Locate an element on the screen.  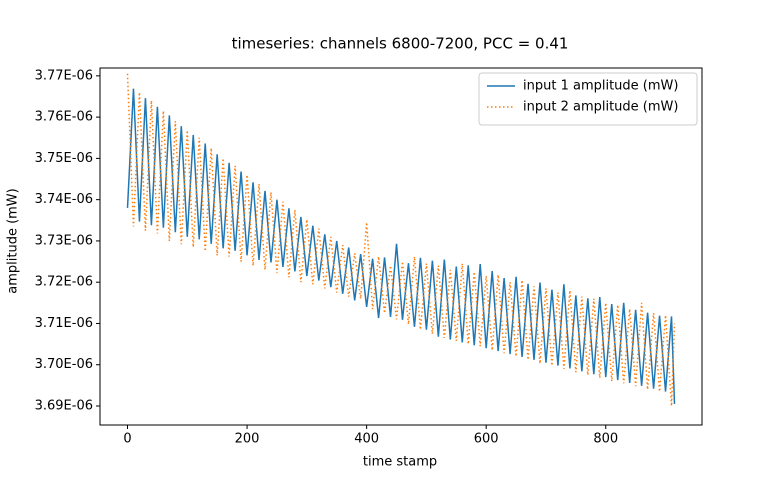
legend-label: input 2 amplitude (mW) is located at coordinates (600, 107).